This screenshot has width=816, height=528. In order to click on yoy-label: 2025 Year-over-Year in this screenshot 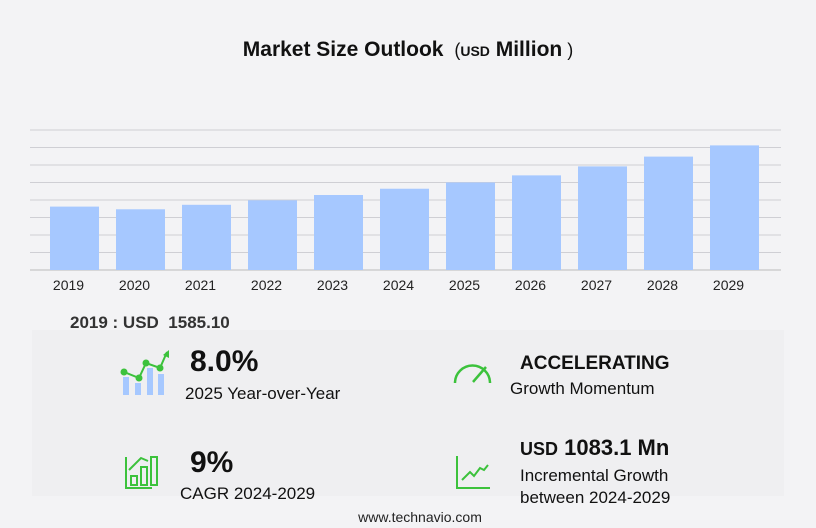, I will do `click(263, 393)`.